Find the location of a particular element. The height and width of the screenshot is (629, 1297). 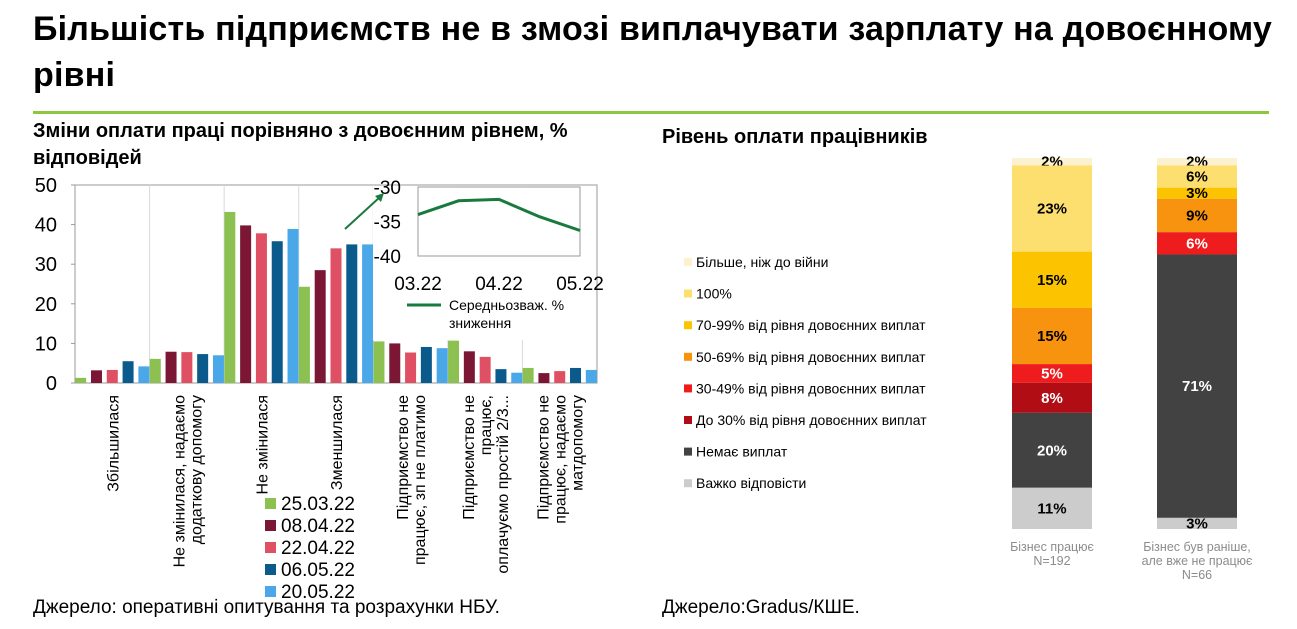

segment-value-label: 20% is located at coordinates (1052, 450).